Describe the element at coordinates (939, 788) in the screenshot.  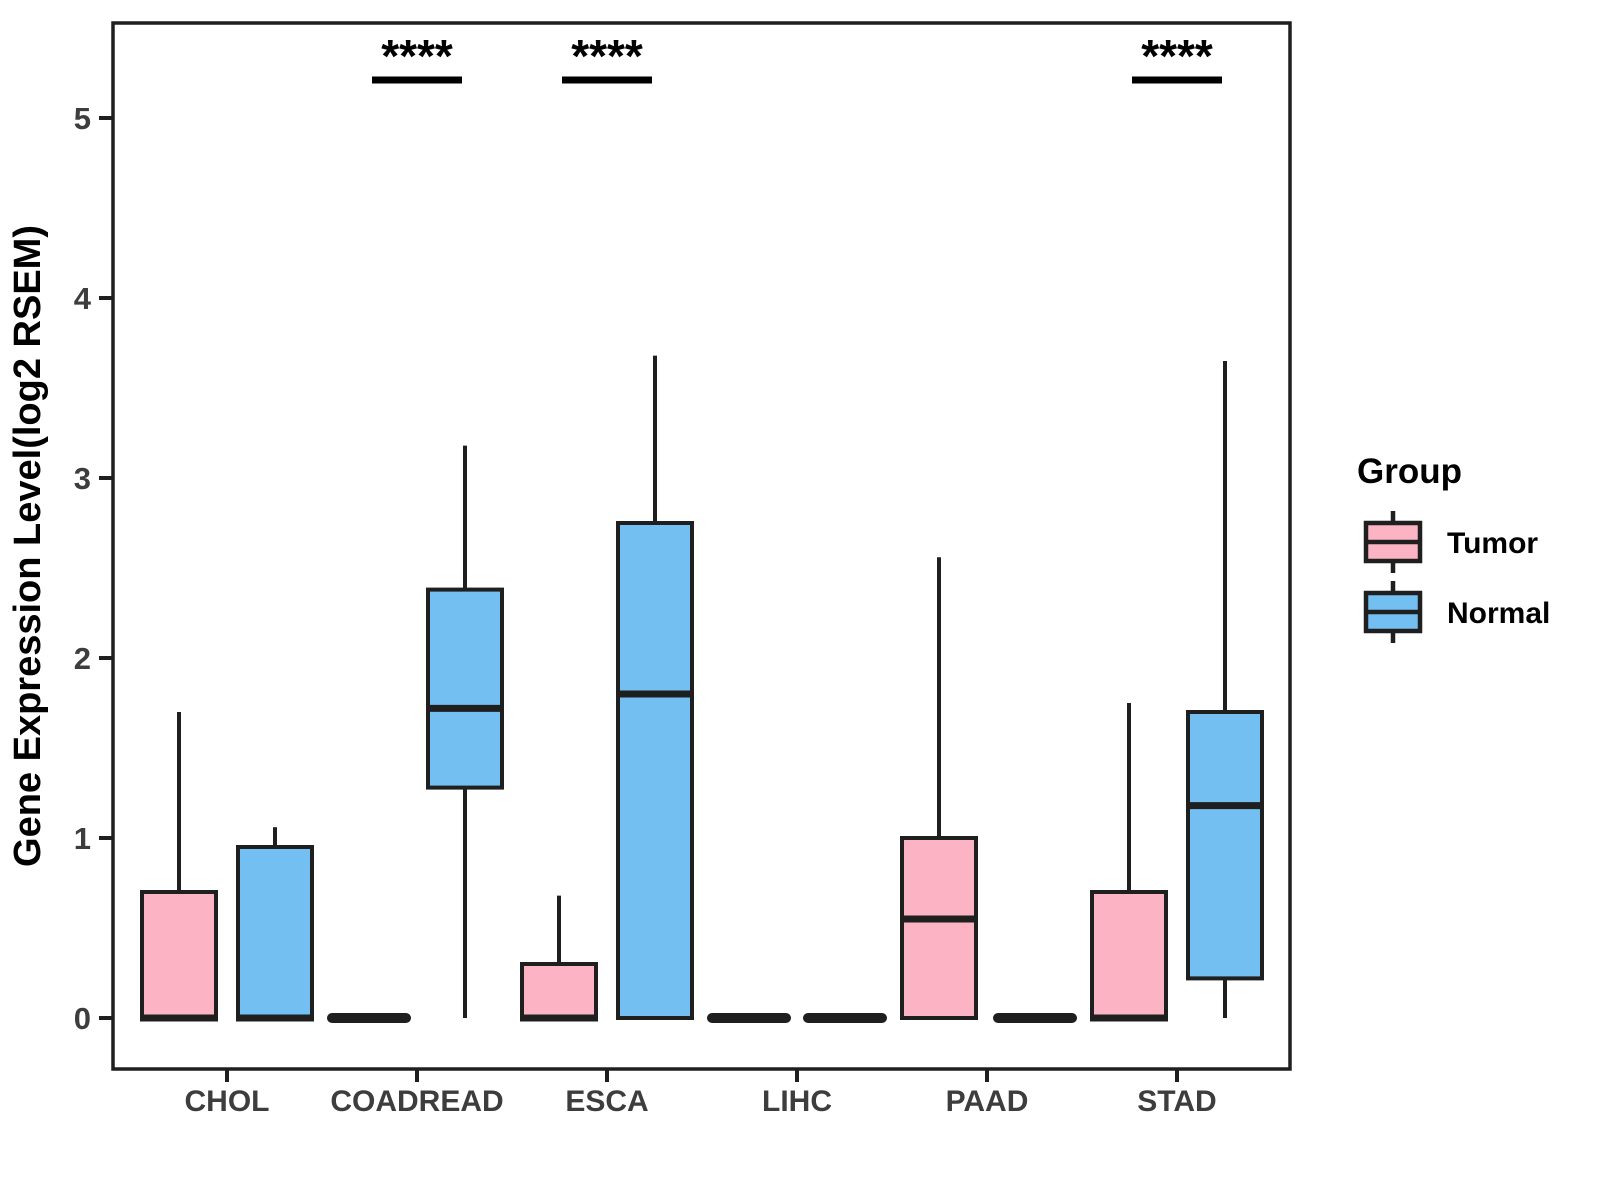
I see `boxplot-paad-tumor` at that location.